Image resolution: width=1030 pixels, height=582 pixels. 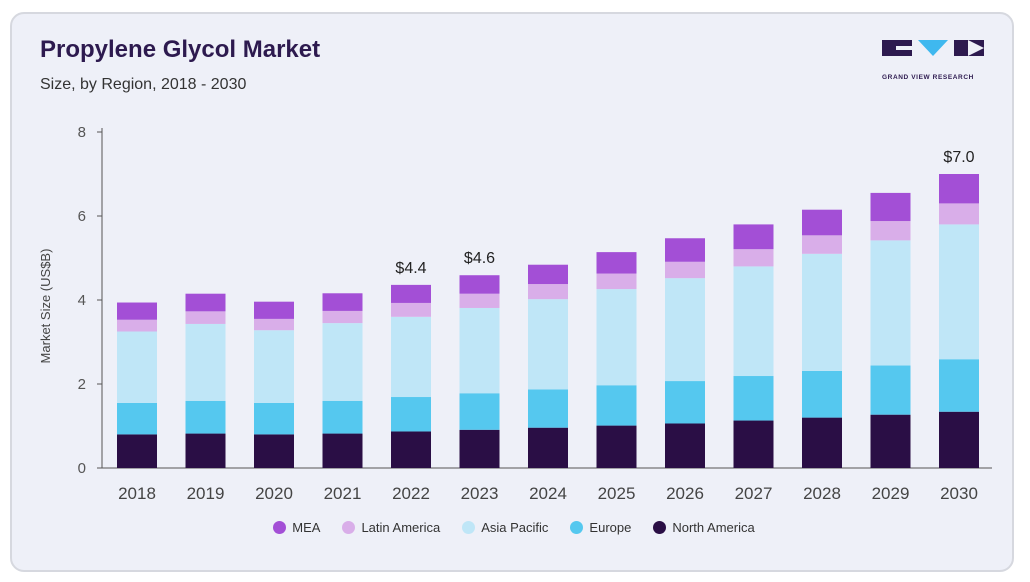 I want to click on bar-segment-latin-america-2029, so click(x=890, y=231).